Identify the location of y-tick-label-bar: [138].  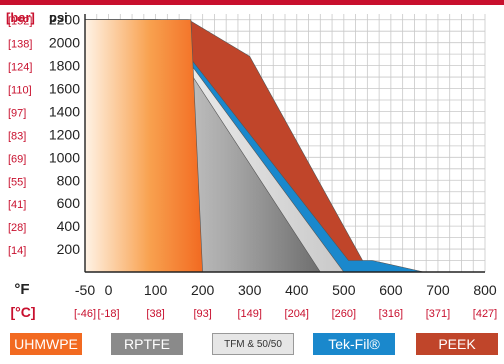
(20, 45).